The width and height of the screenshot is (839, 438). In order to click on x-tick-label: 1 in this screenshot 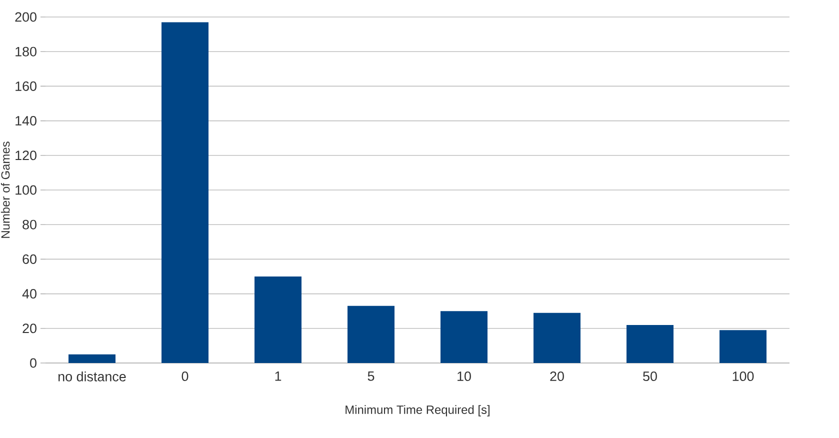, I will do `click(278, 376)`.